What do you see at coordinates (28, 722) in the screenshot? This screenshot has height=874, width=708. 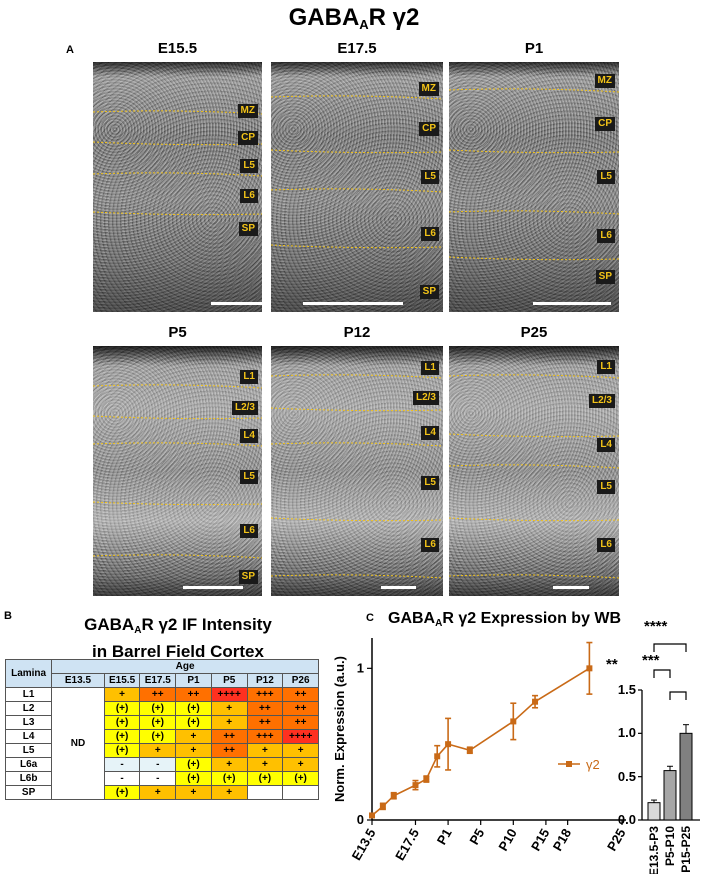 I see `lamina-cell: L3` at bounding box center [28, 722].